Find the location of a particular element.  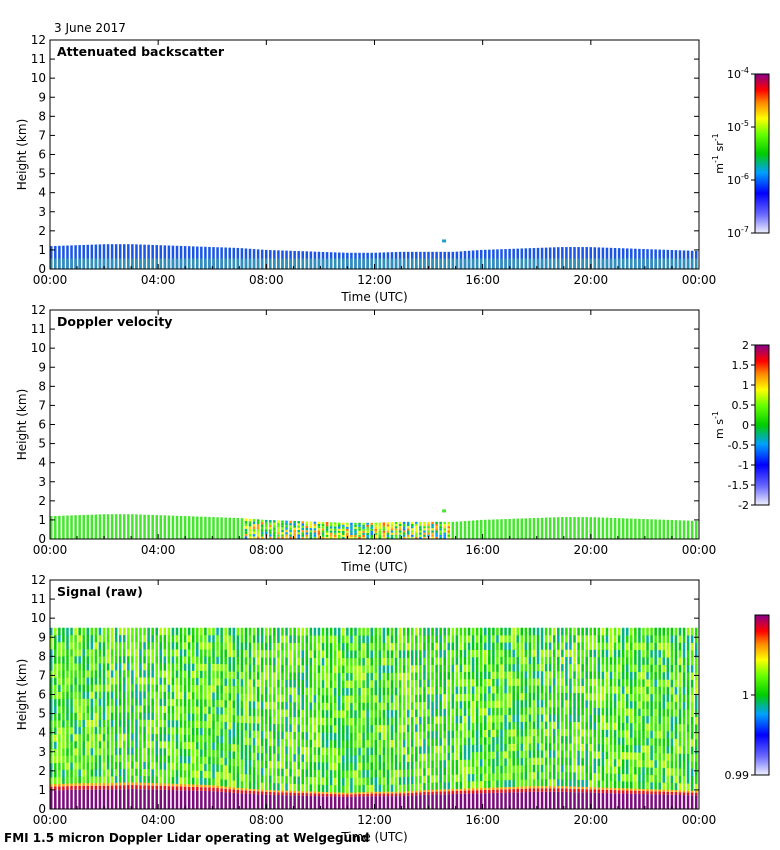

backscatter-column is located at coordinates (234, 258).